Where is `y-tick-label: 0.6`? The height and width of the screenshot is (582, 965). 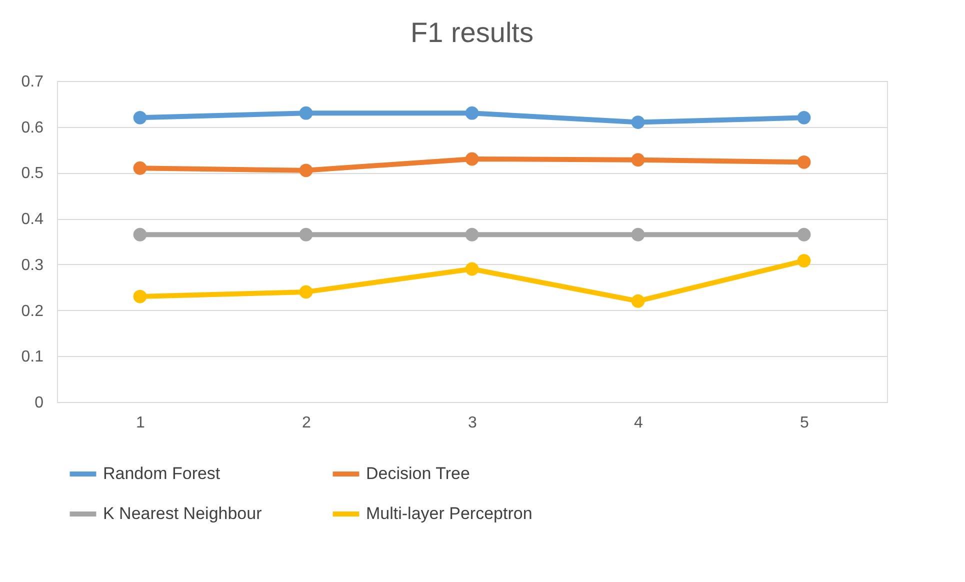
y-tick-label: 0.6 is located at coordinates (32, 127).